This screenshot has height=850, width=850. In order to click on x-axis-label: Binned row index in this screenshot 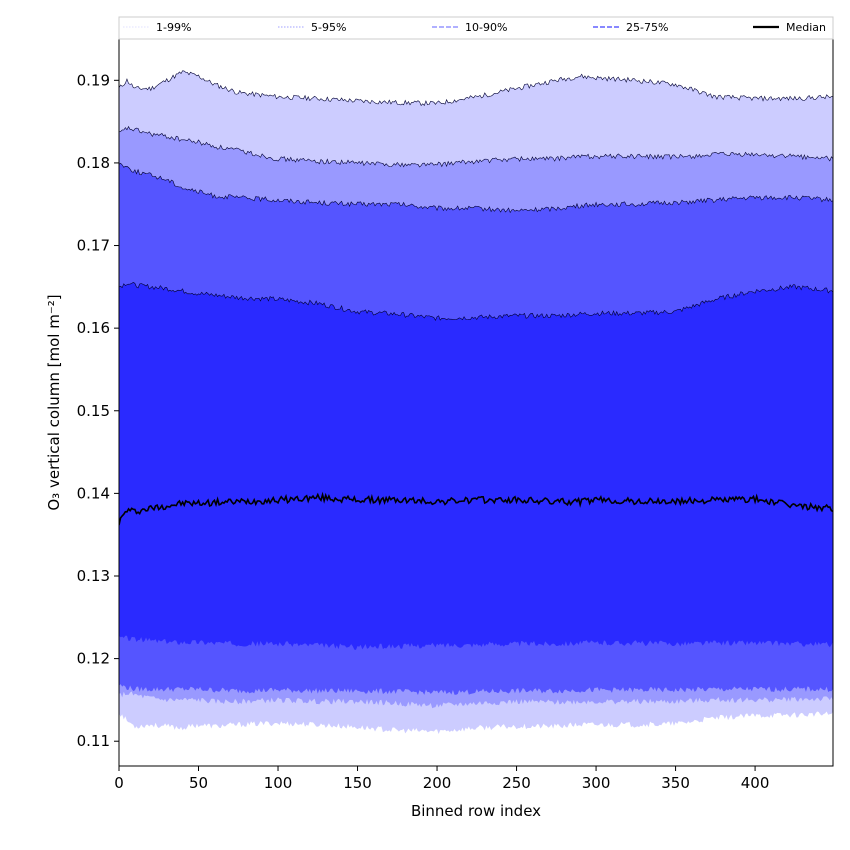, I will do `click(476, 811)`.